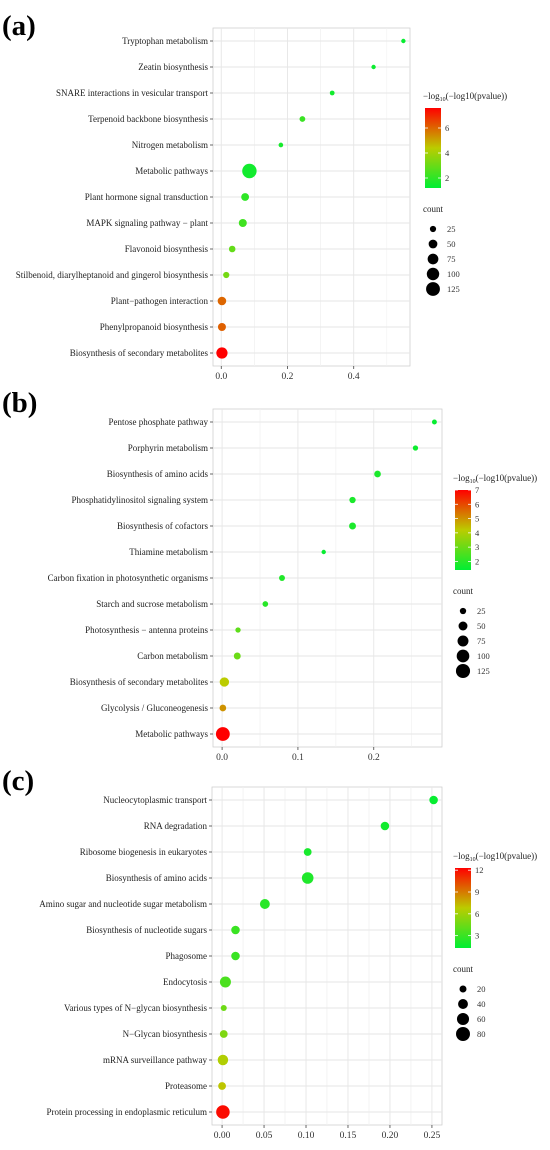 The height and width of the screenshot is (1150, 550). What do you see at coordinates (159, 422) in the screenshot?
I see `category-label: Pentose phosphate pathway` at bounding box center [159, 422].